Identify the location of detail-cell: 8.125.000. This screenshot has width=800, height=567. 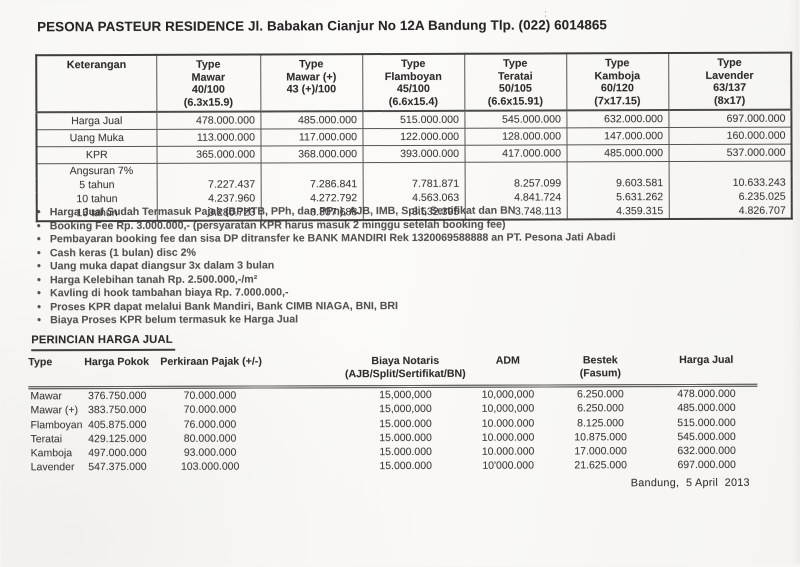
(600, 422).